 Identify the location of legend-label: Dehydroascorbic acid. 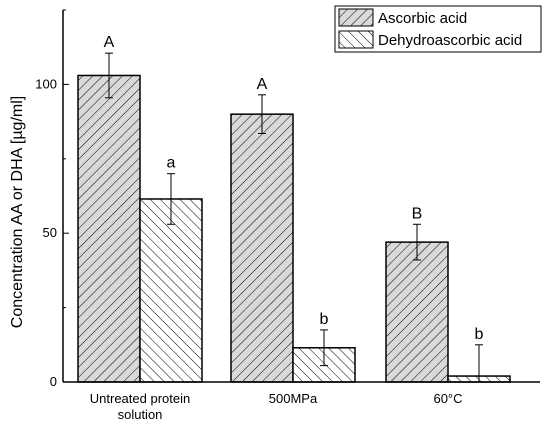
(450, 40).